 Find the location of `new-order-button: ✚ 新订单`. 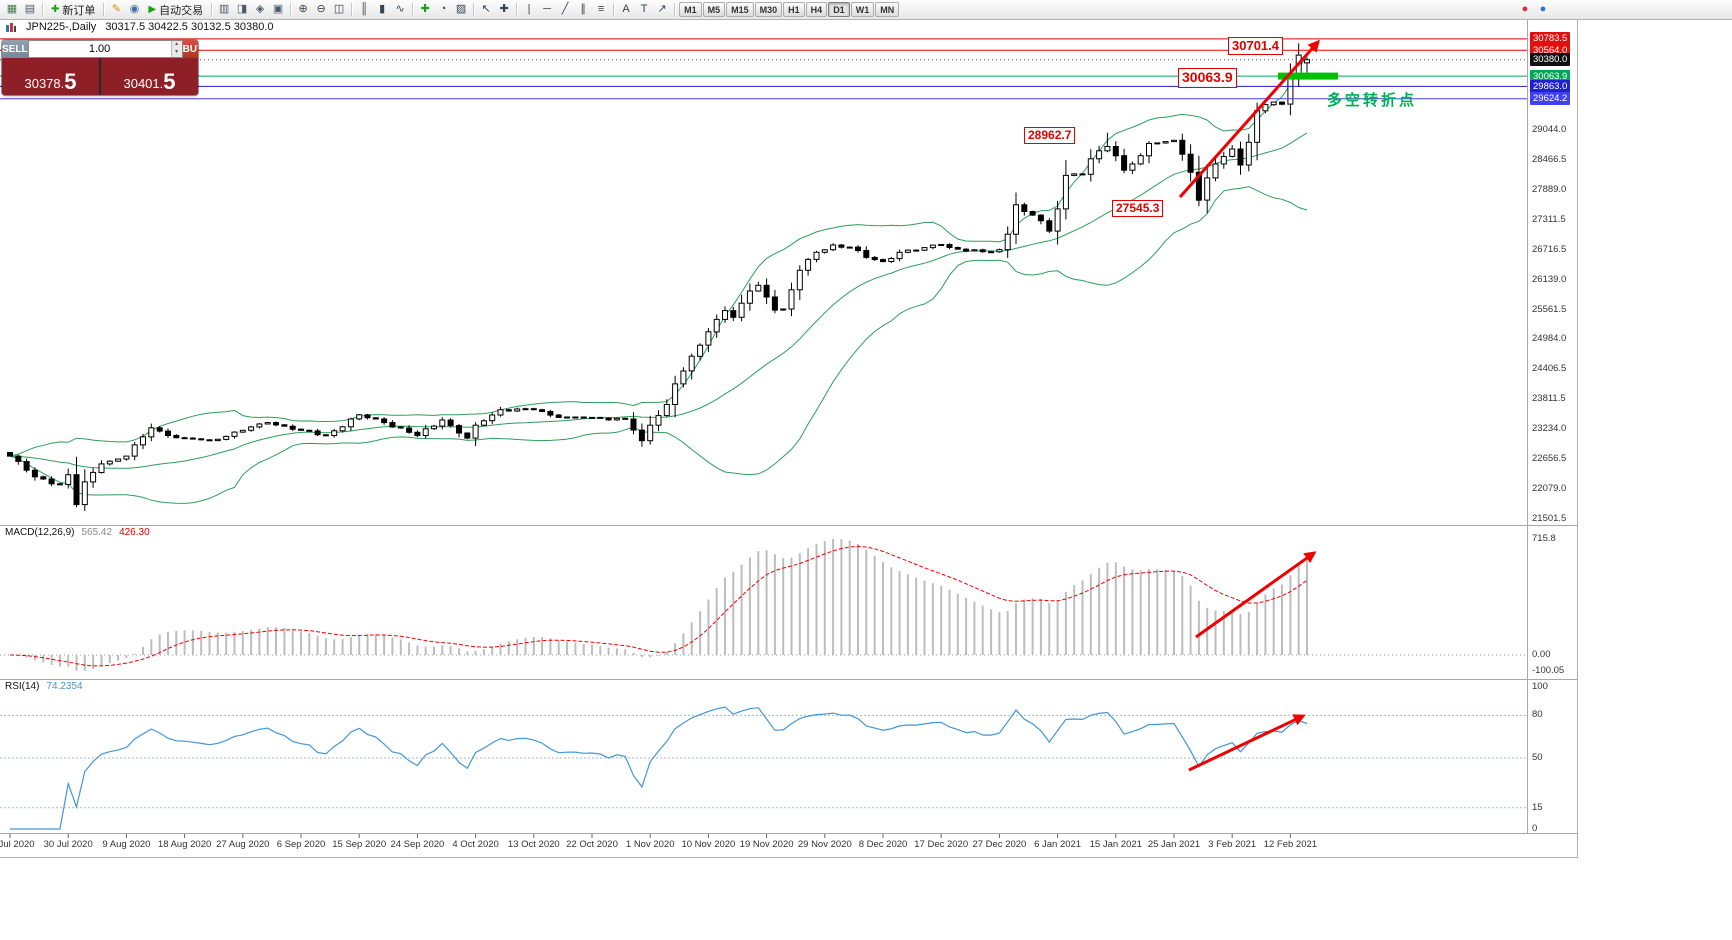

new-order-button: ✚ 新订单 is located at coordinates (73, 10).